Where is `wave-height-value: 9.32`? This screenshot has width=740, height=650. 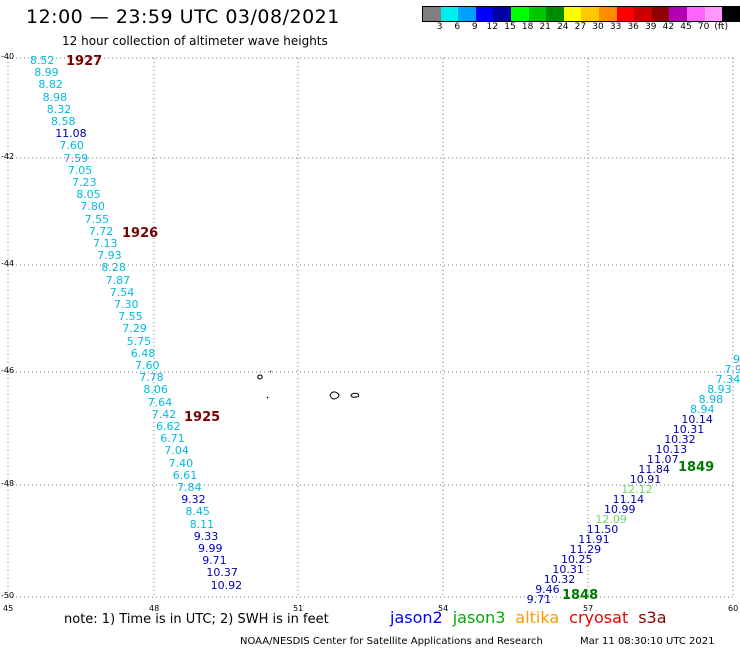
wave-height-value: 9.32 is located at coordinates (193, 500).